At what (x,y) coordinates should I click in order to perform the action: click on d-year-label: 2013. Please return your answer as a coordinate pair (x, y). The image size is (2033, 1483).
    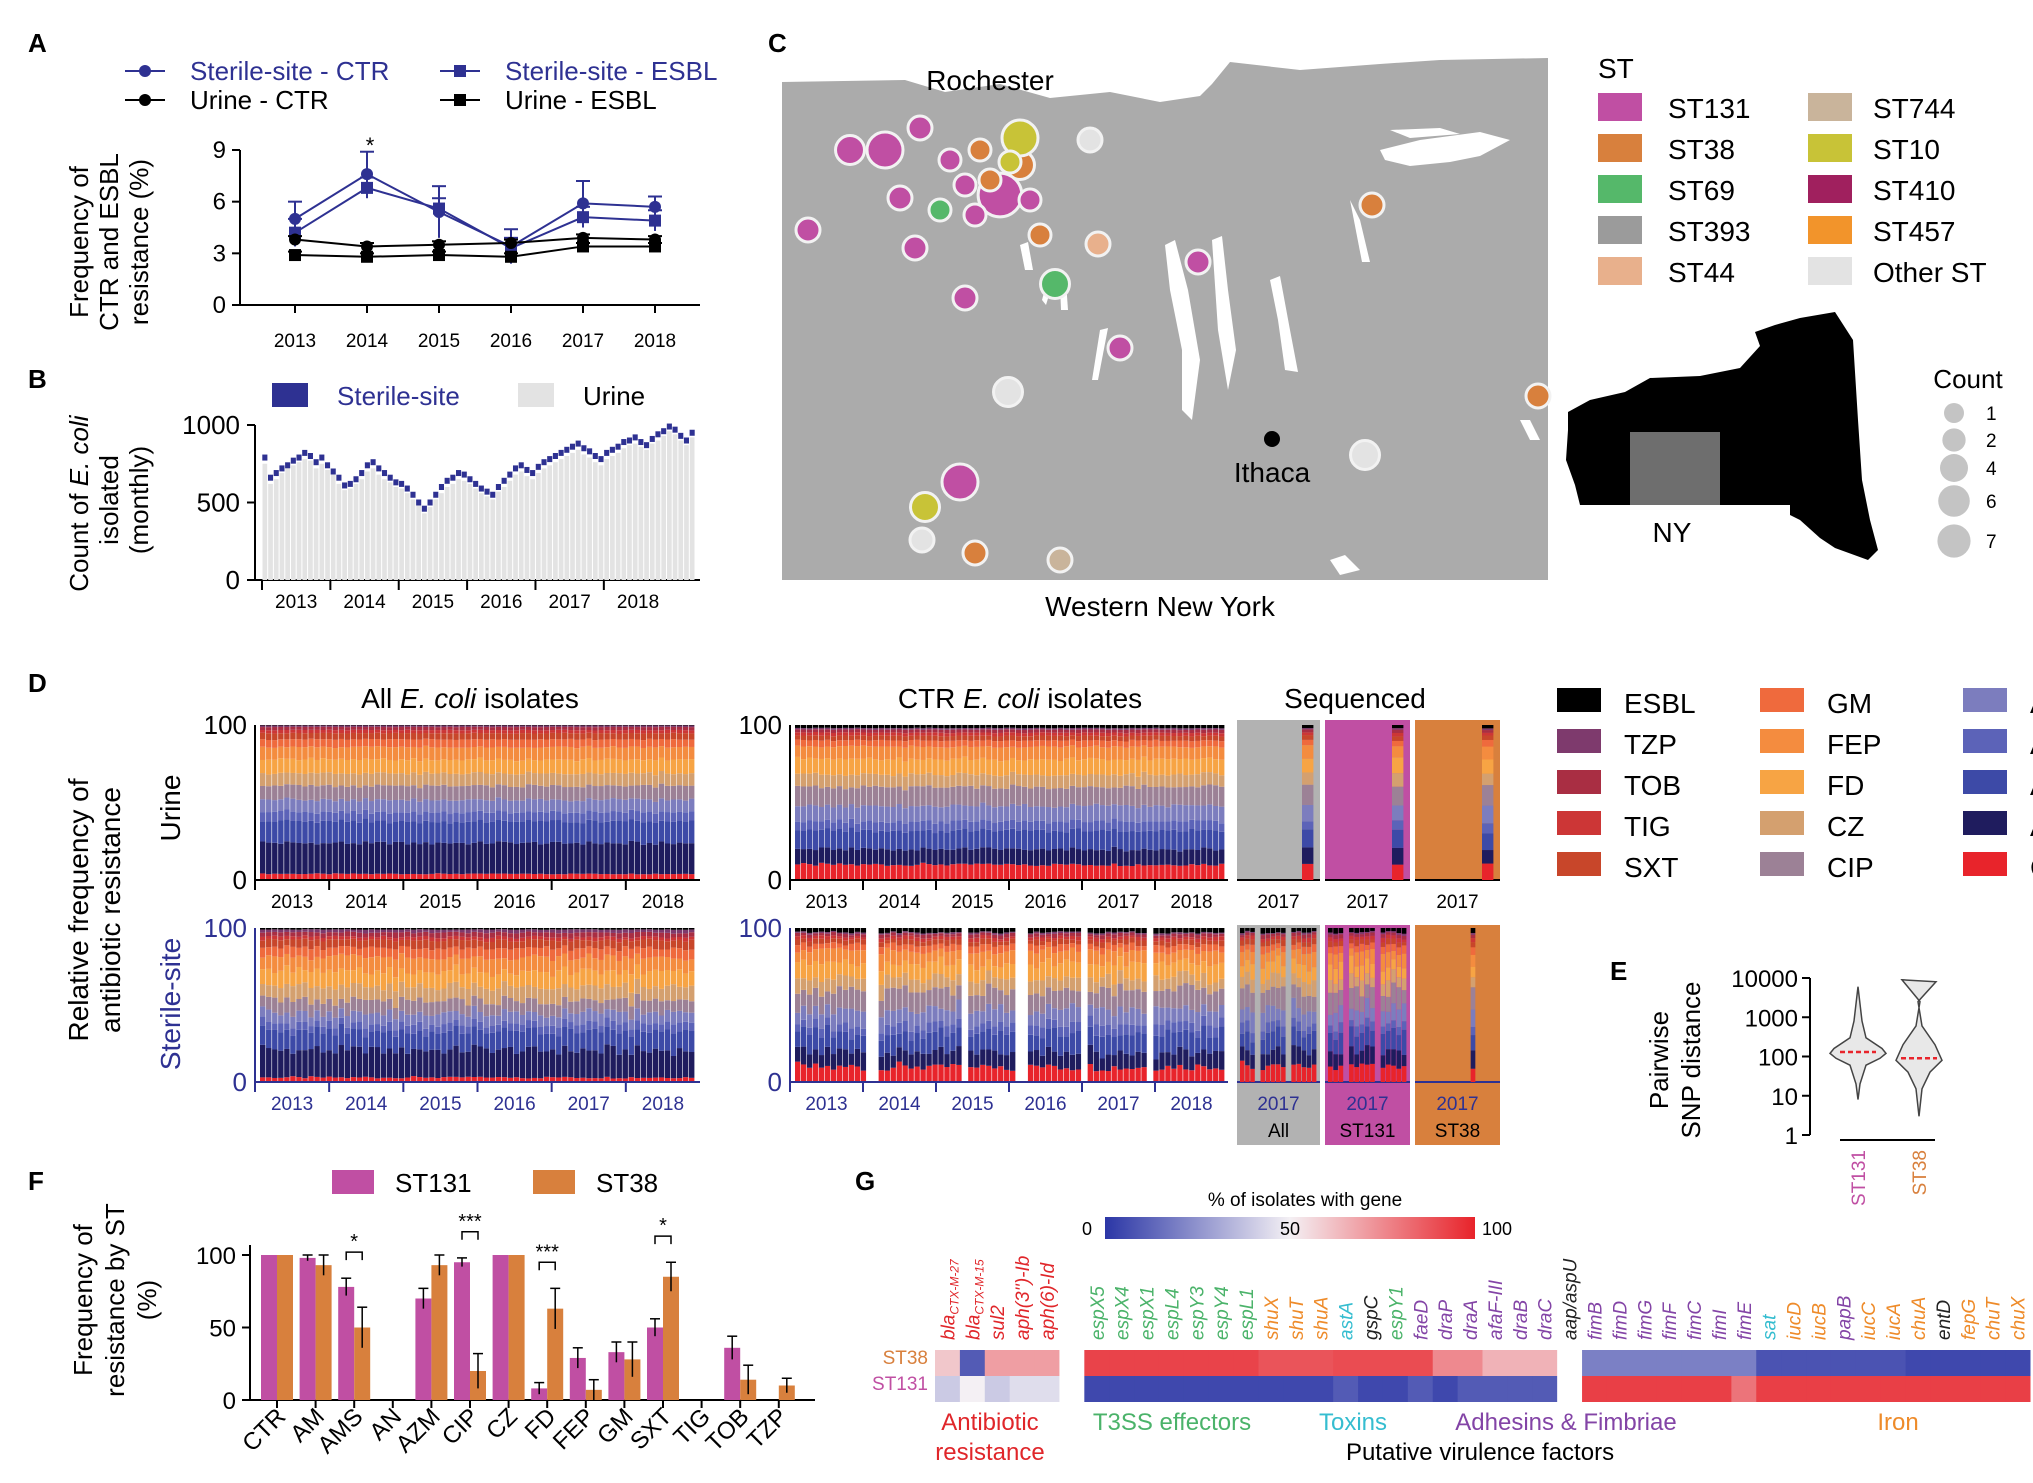
    Looking at the image, I should click on (826, 902).